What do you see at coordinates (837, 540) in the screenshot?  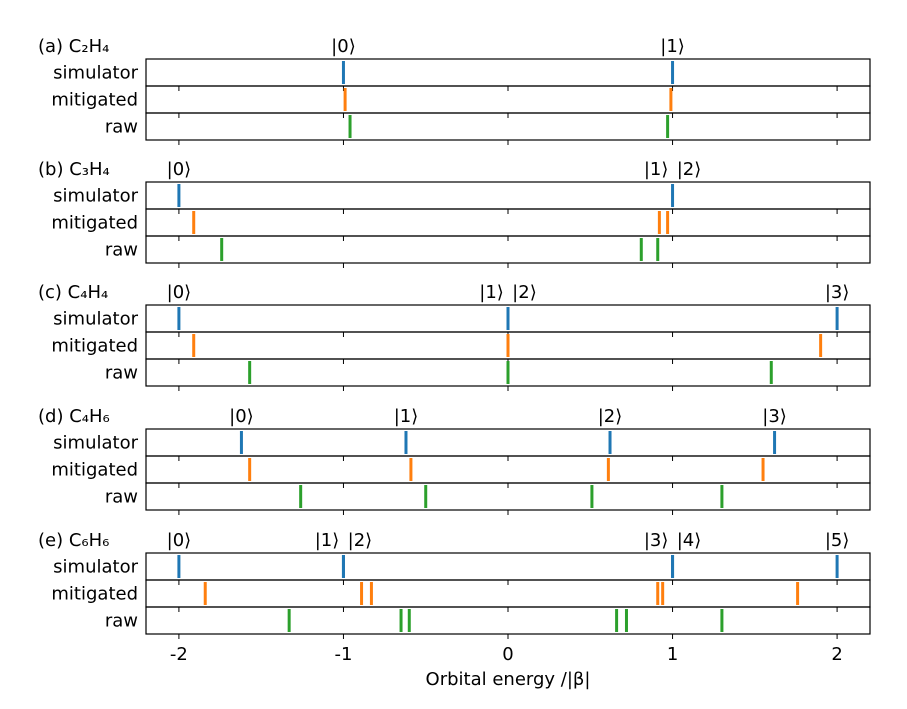 I see `state-label: |5⟩` at bounding box center [837, 540].